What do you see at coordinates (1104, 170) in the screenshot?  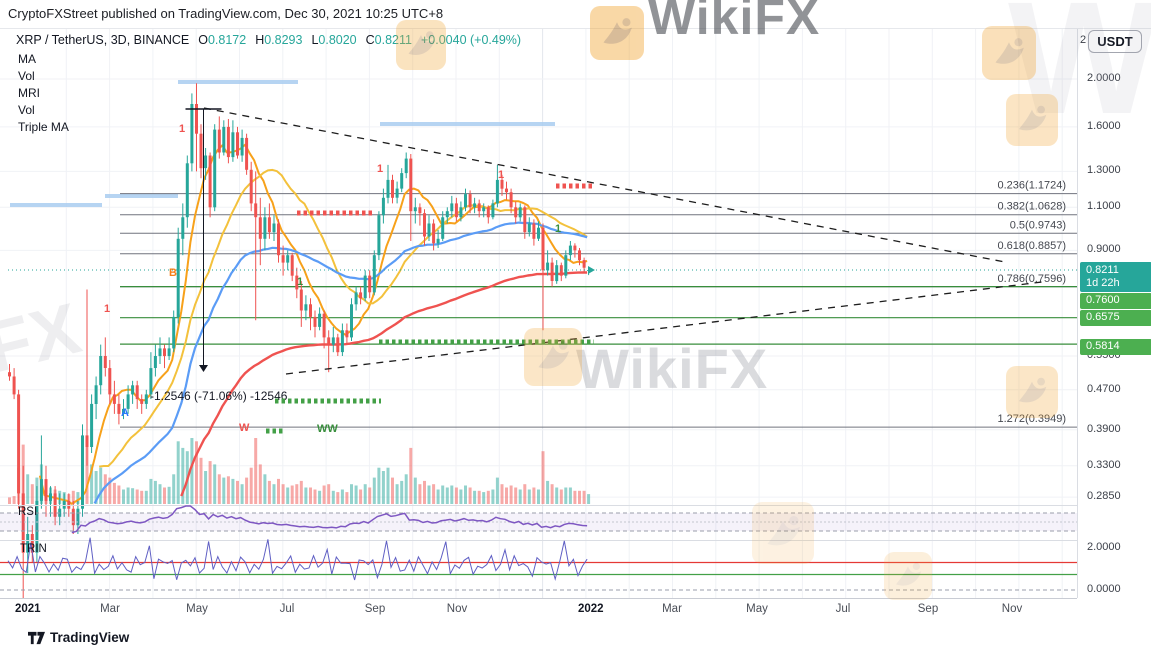 I see `price-axis-label: 1.3000` at bounding box center [1104, 170].